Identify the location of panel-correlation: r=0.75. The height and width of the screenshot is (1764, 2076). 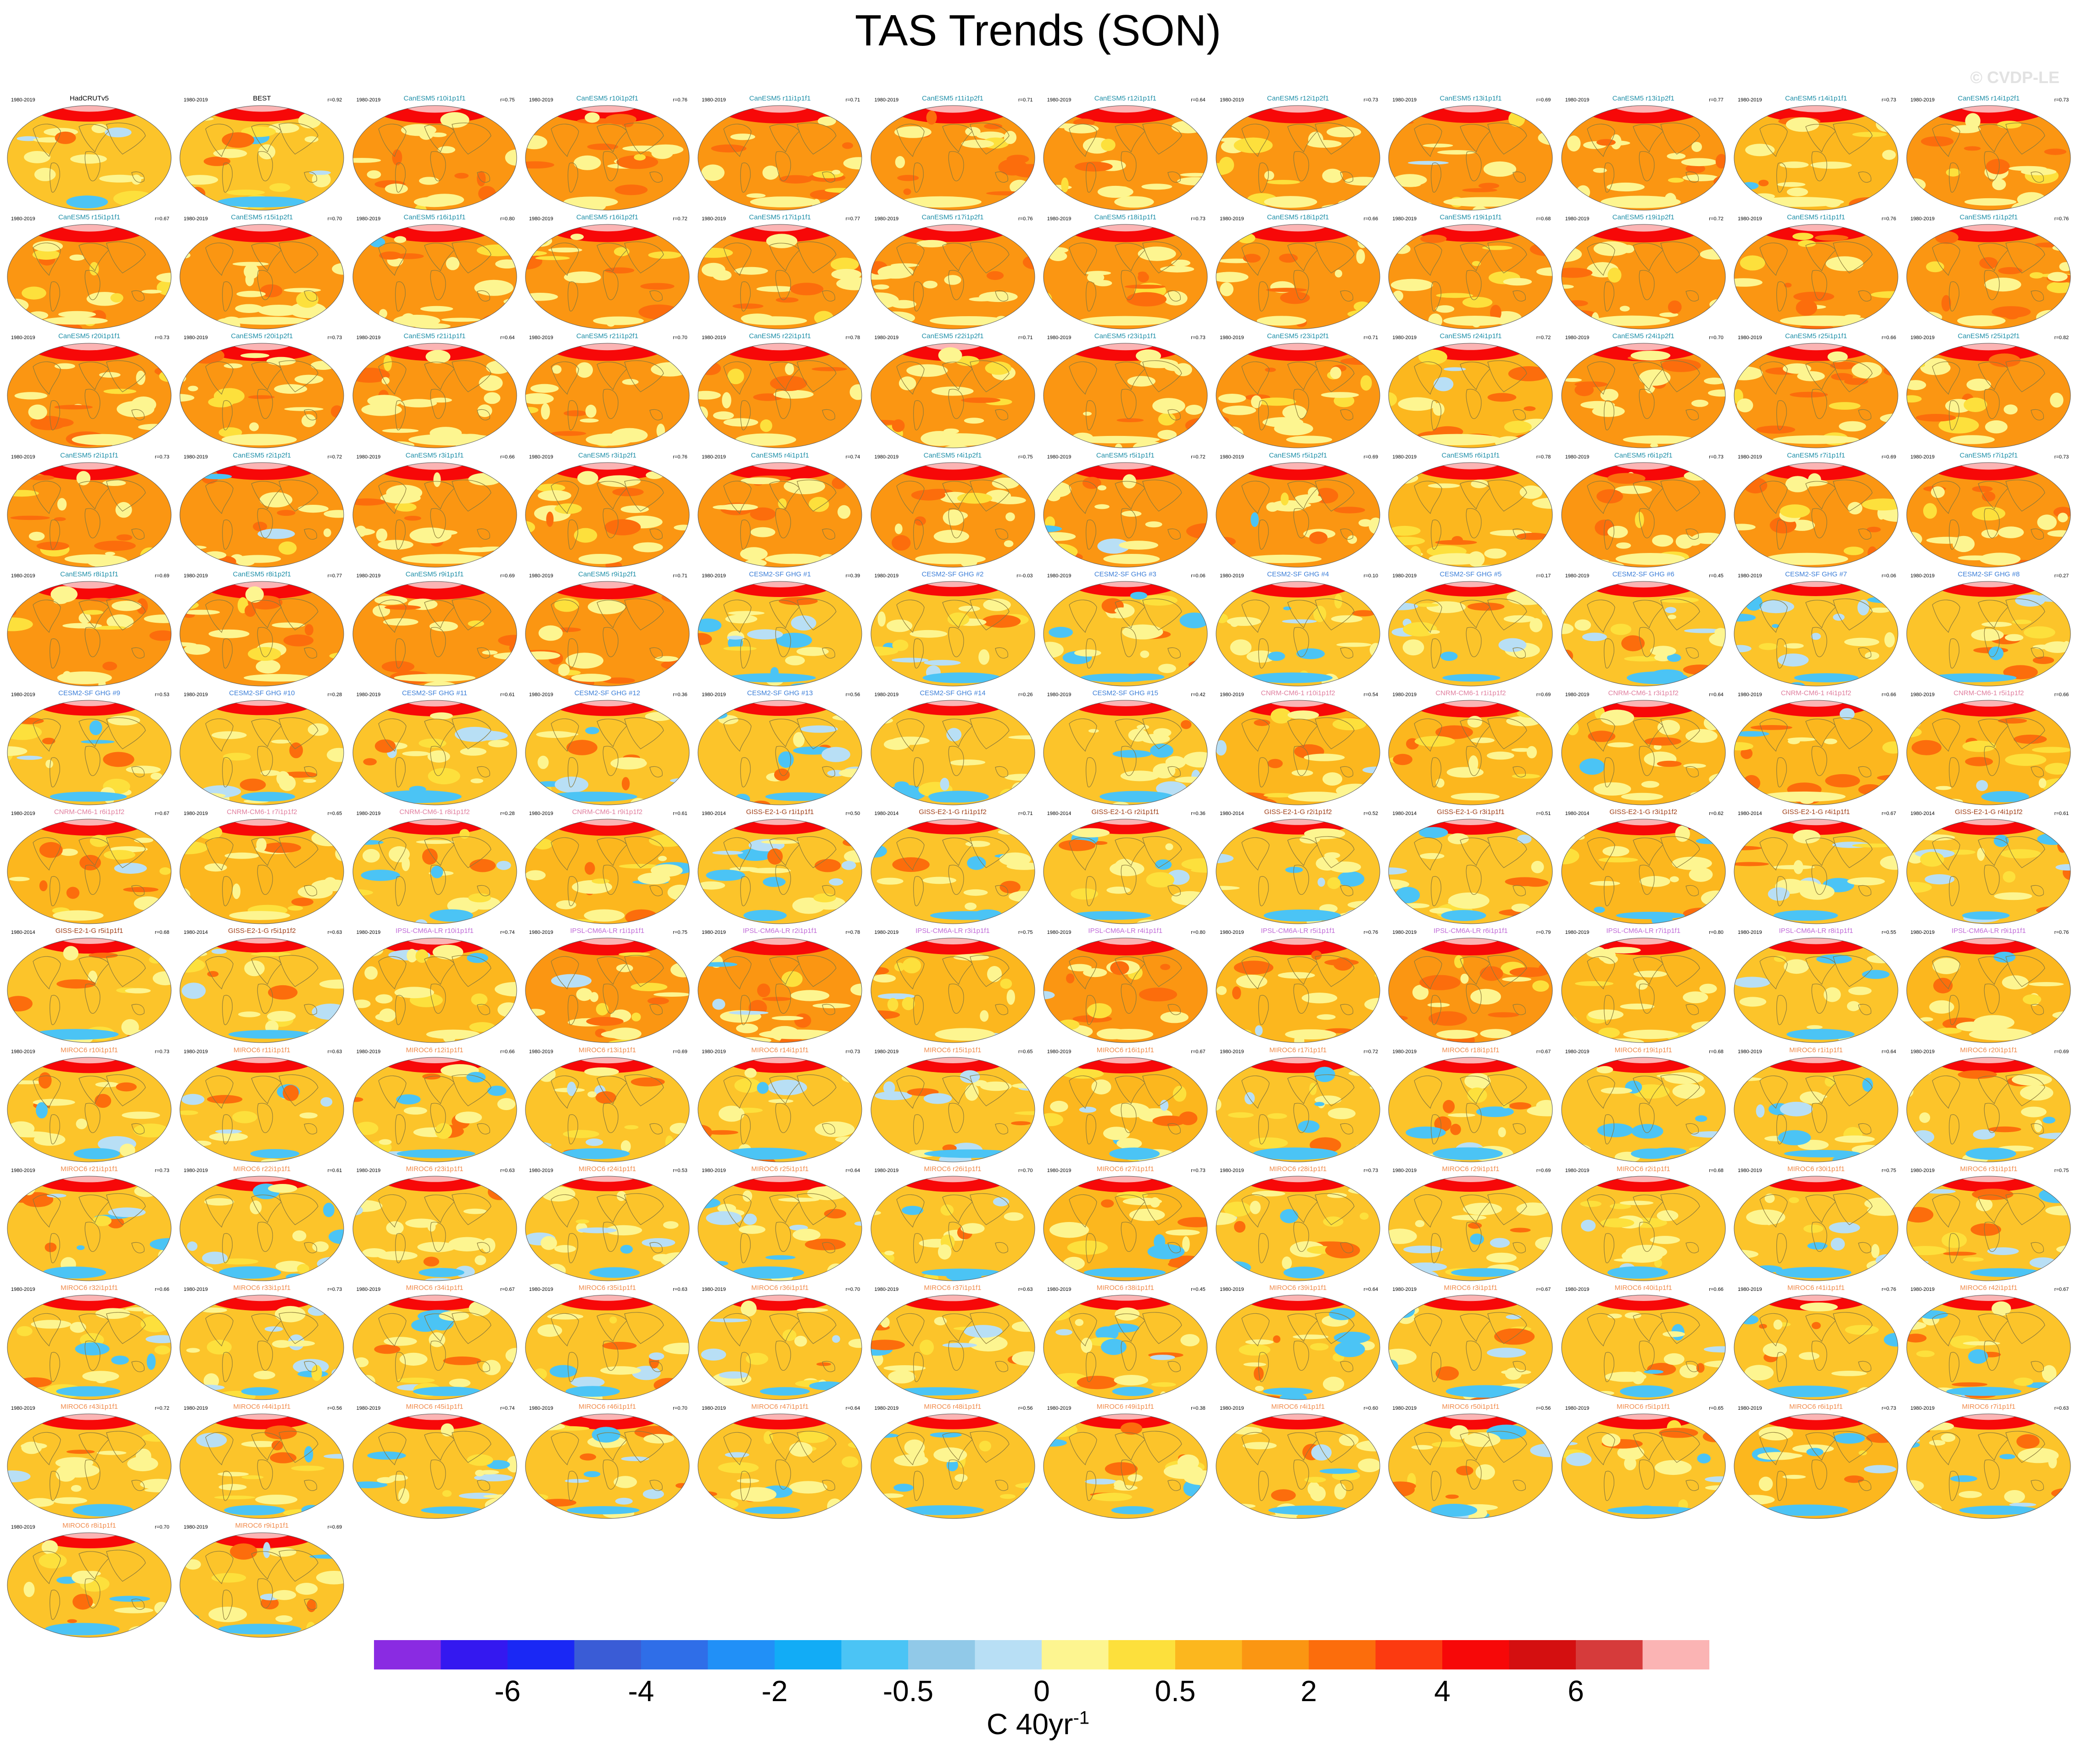
(2061, 1170).